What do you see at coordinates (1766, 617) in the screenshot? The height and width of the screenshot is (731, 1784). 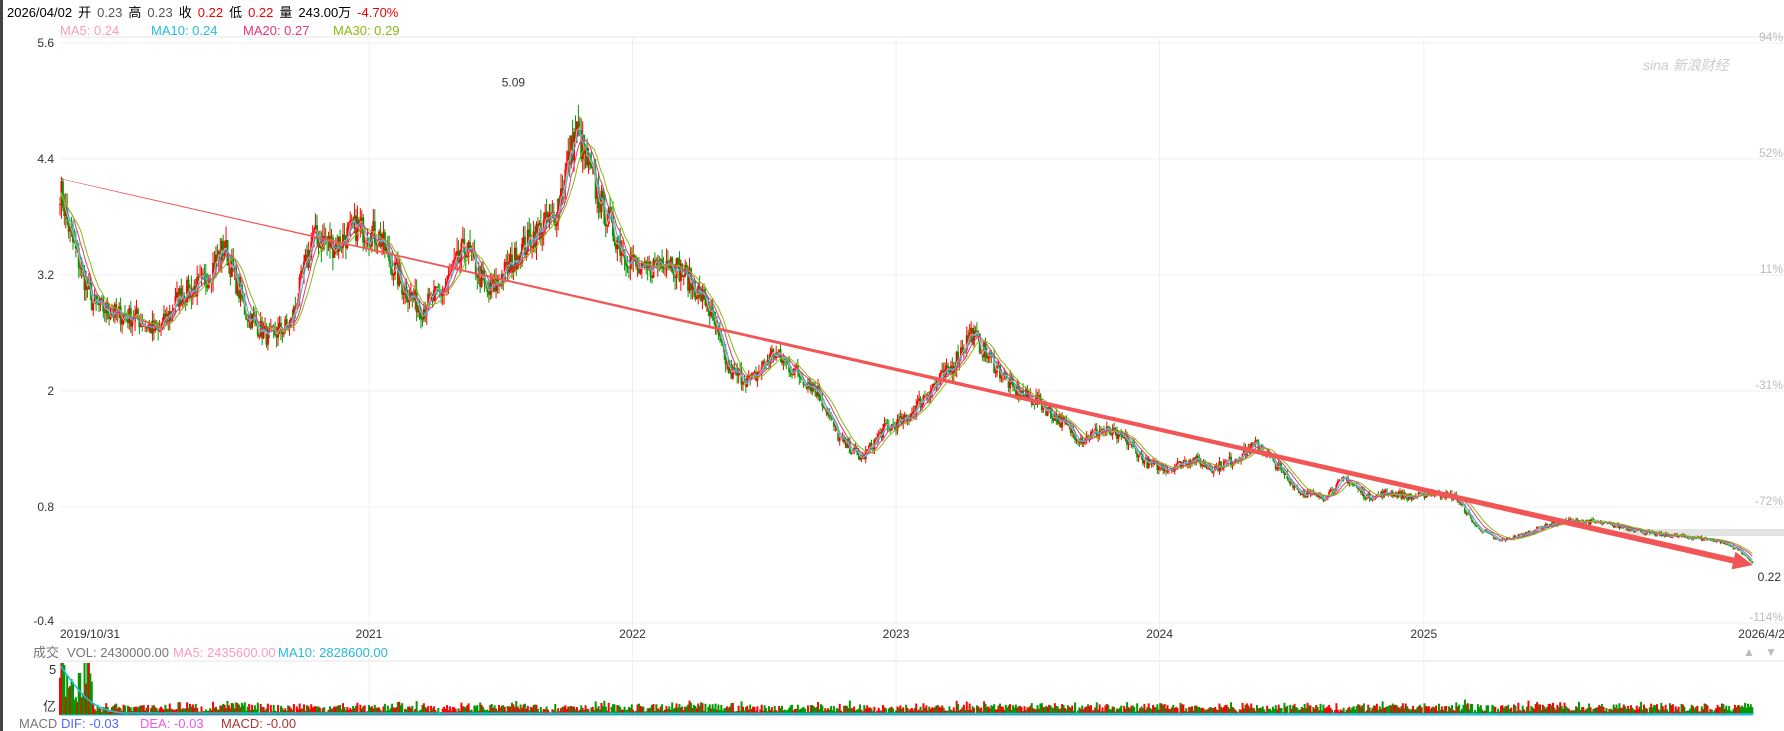 I see `y-right-tick-label: -114%` at bounding box center [1766, 617].